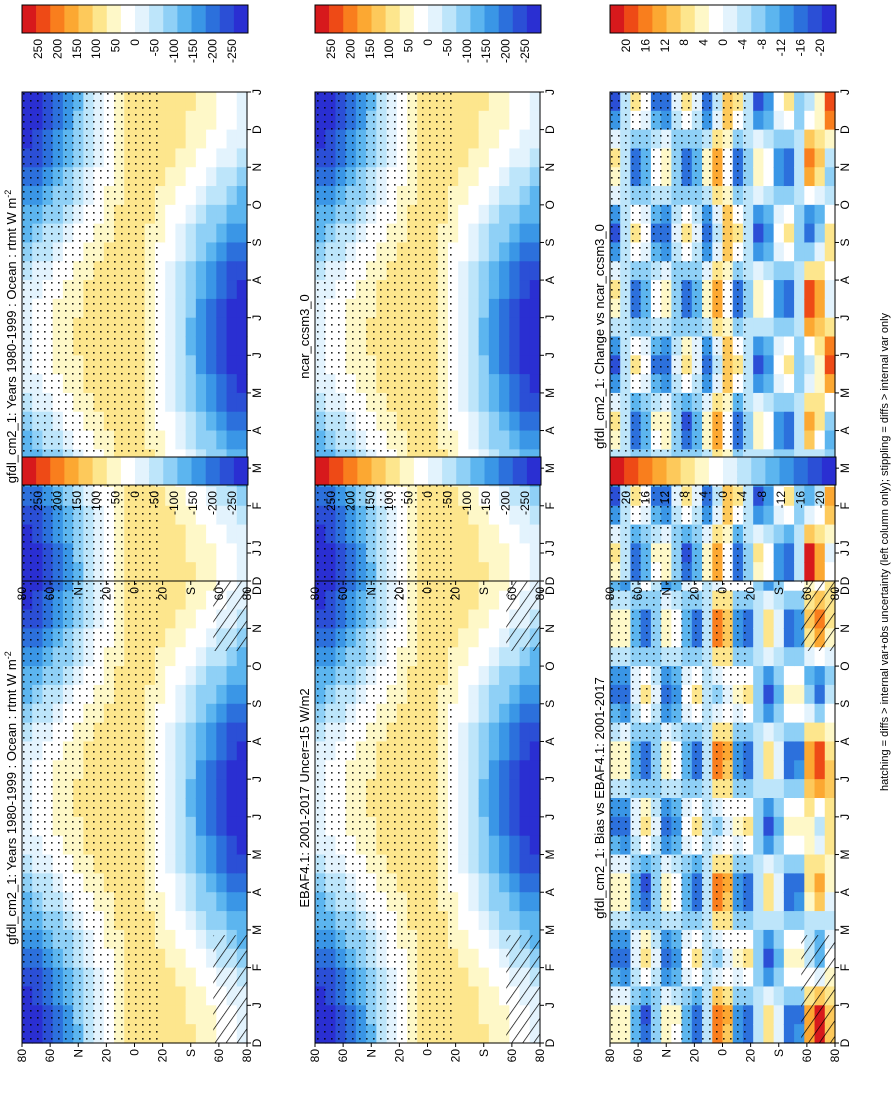 This screenshot has height=1110, width=895. Describe the element at coordinates (550, 280) in the screenshot. I see `month-tick-label: A` at that location.